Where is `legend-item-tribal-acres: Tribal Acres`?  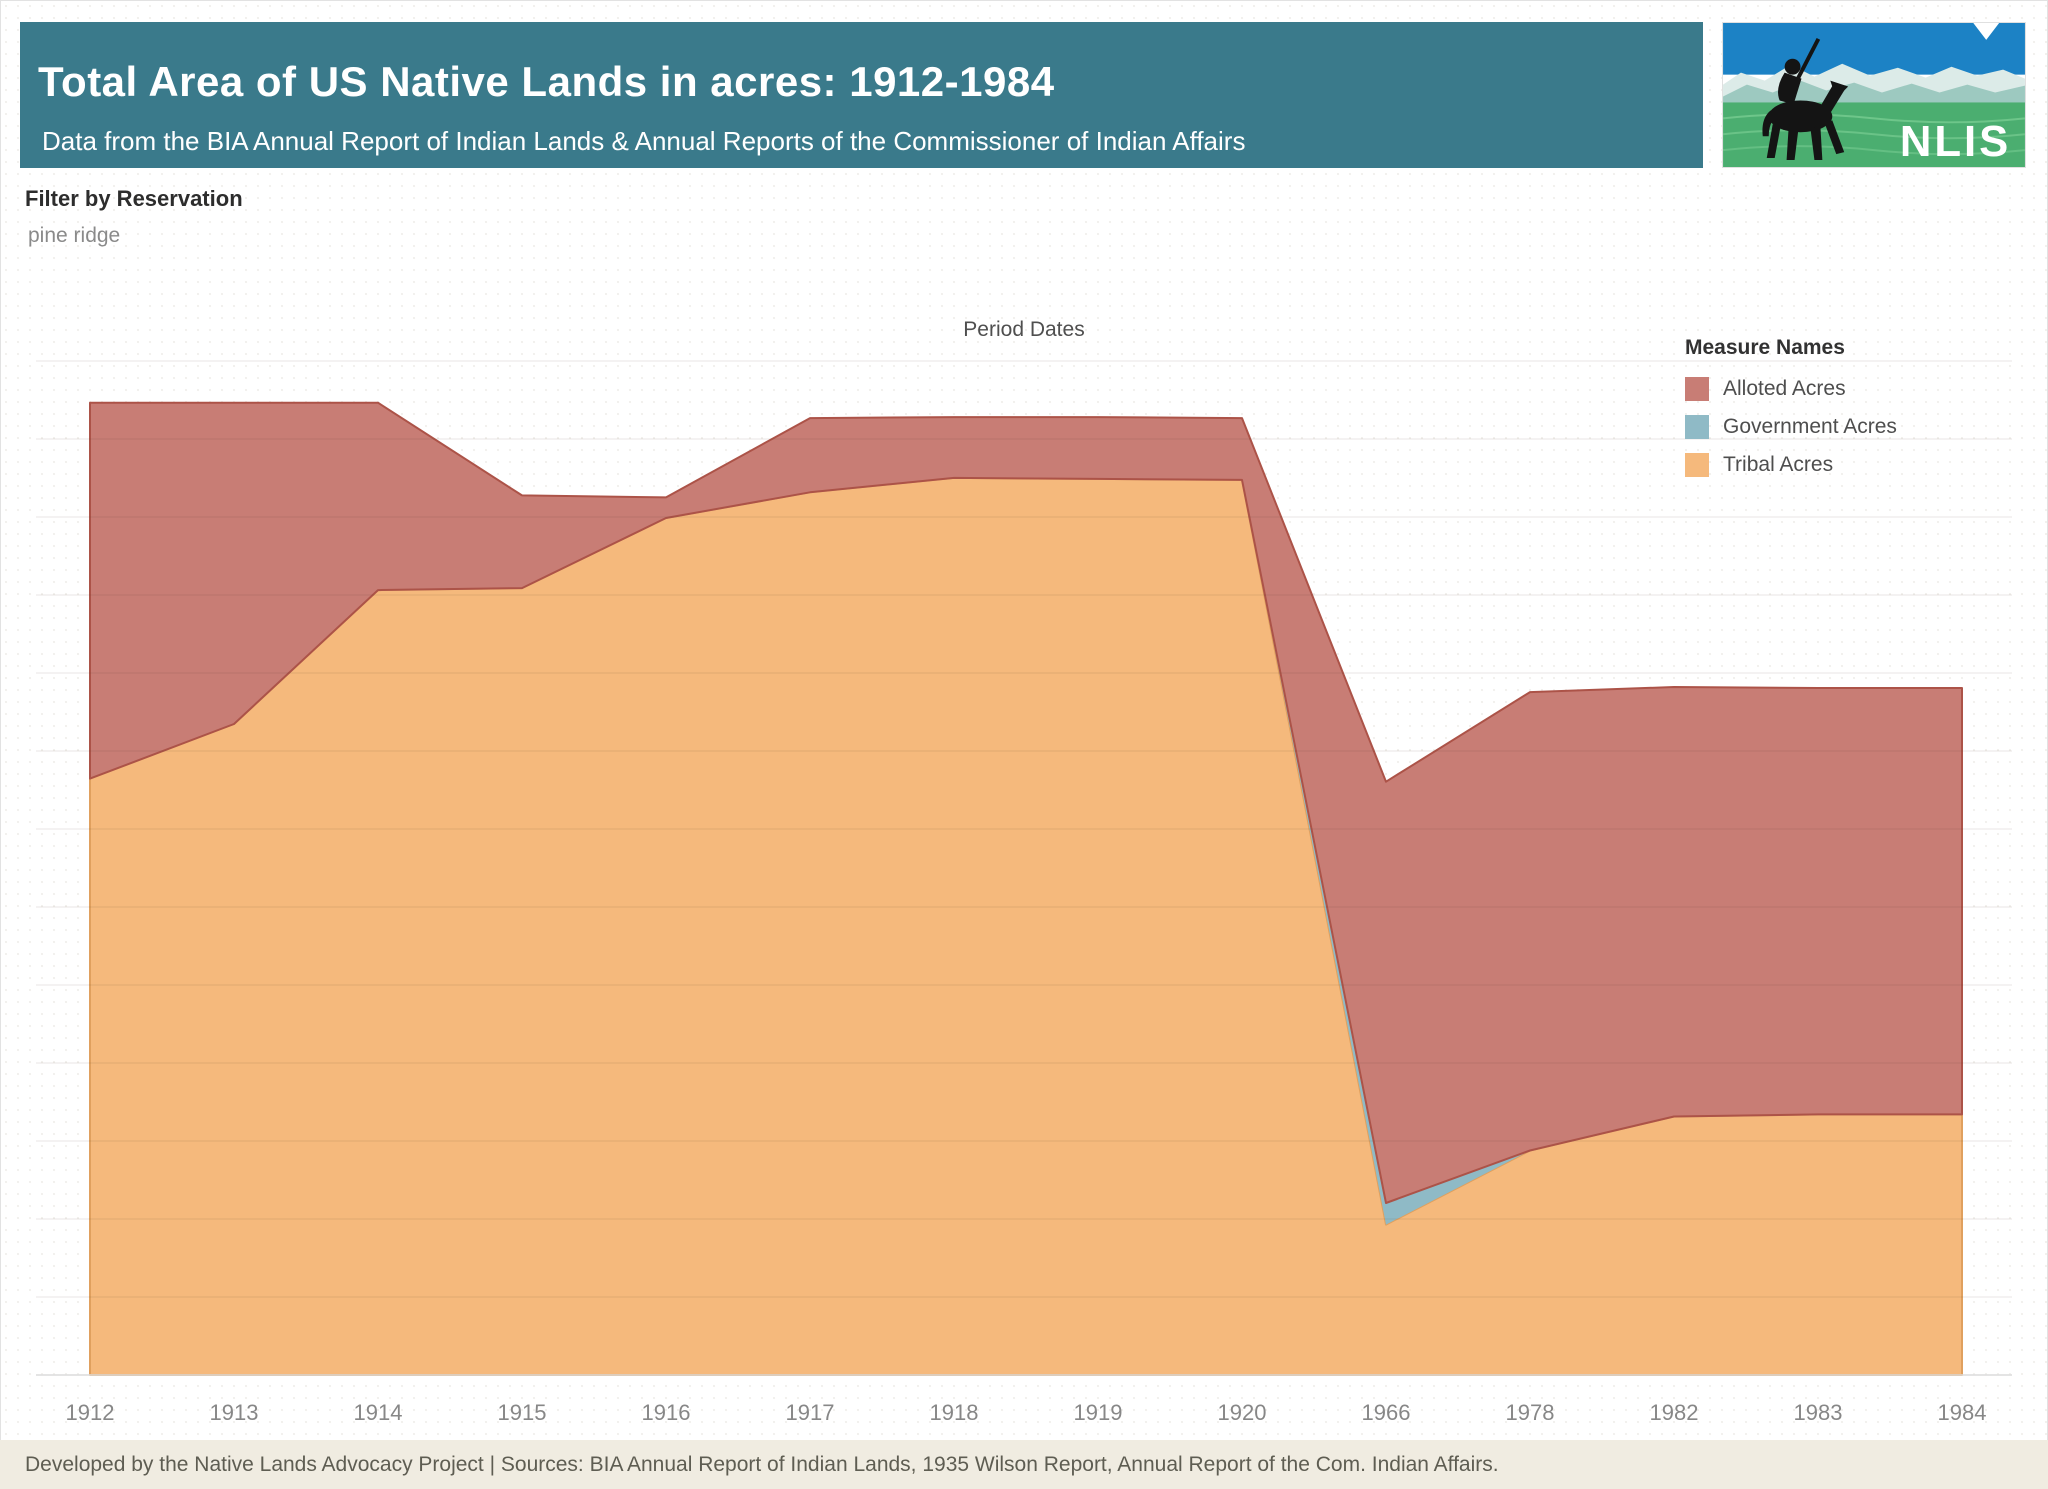
legend-item-tribal-acres: Tribal Acres is located at coordinates (1791, 465).